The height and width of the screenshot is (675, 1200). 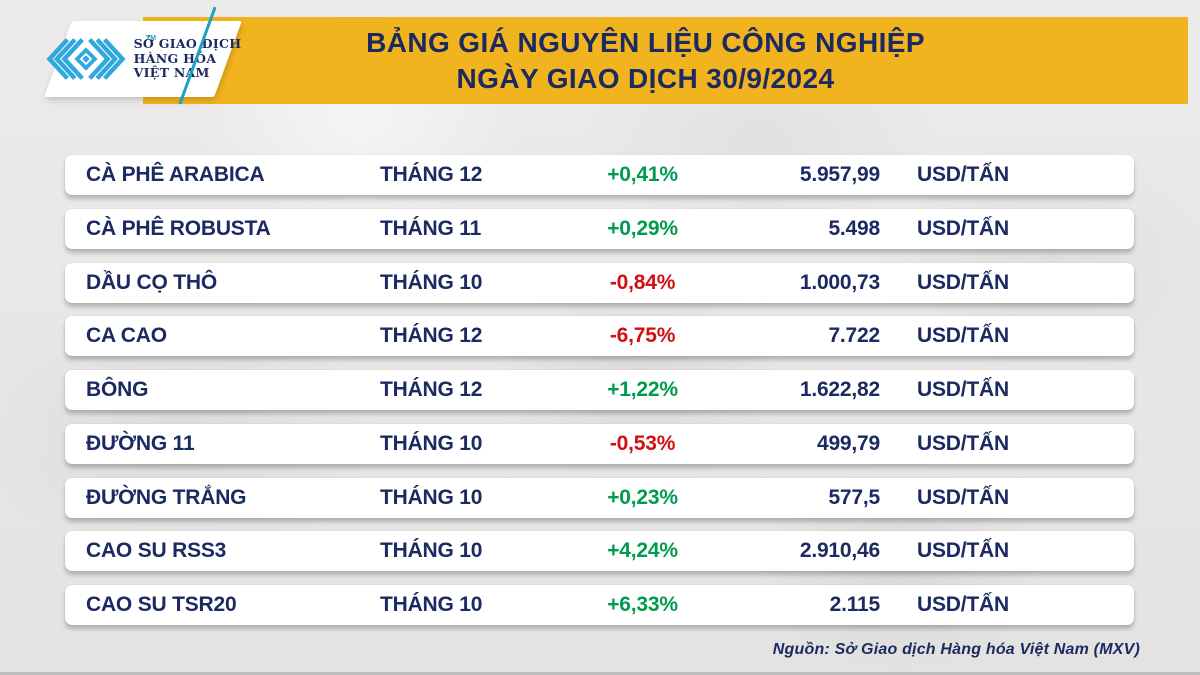 I want to click on price-value: 577,5, so click(x=854, y=497).